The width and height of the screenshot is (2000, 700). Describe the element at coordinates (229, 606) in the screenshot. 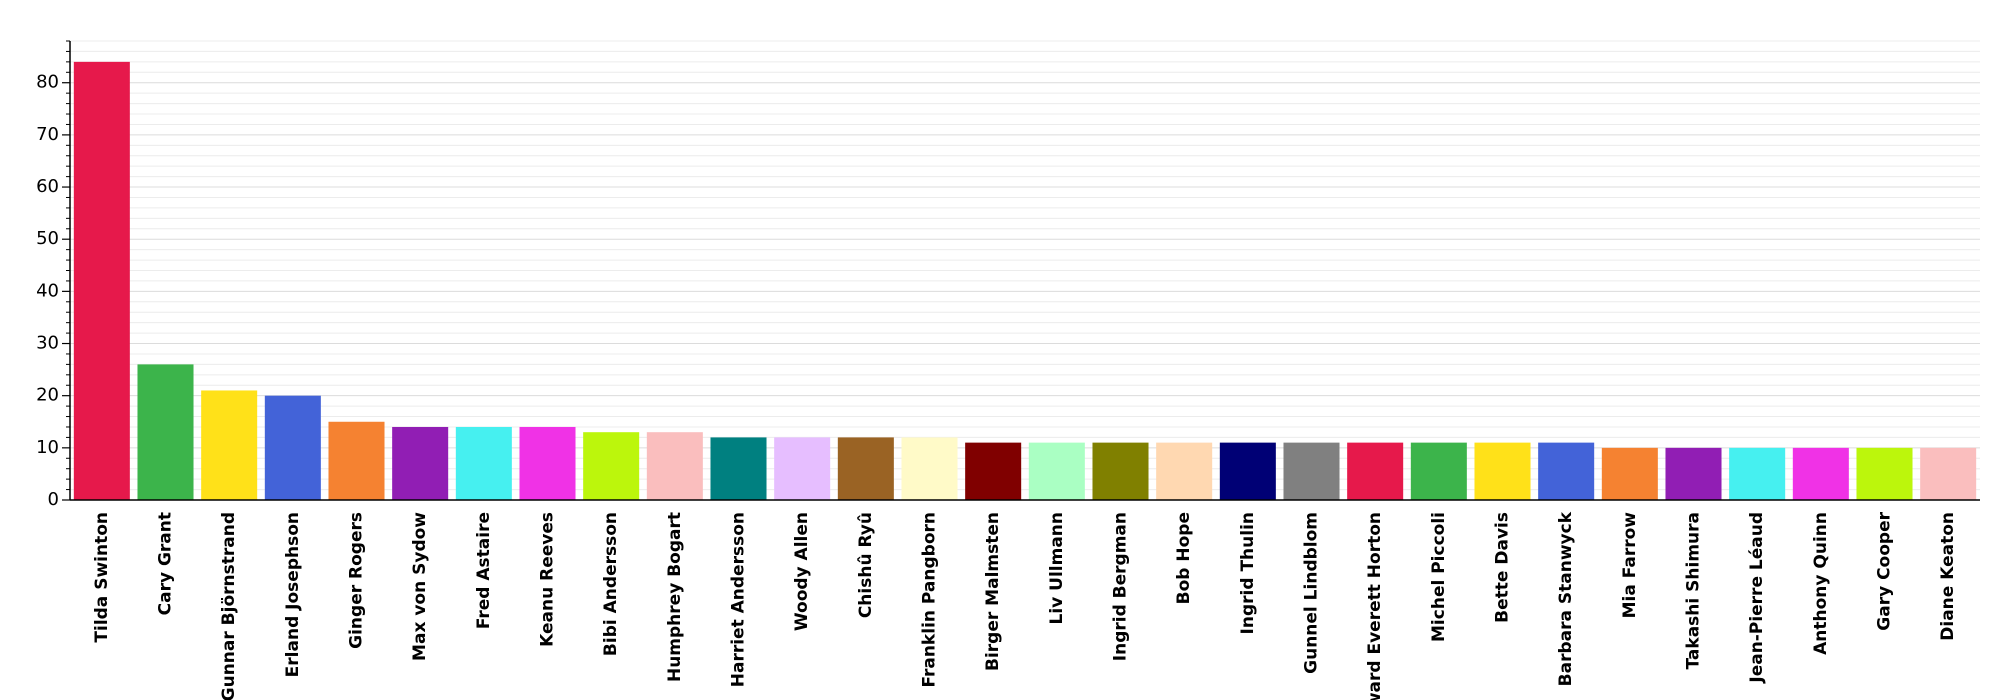

I see `x-tick-label: Gunnar Björnstrand` at that location.